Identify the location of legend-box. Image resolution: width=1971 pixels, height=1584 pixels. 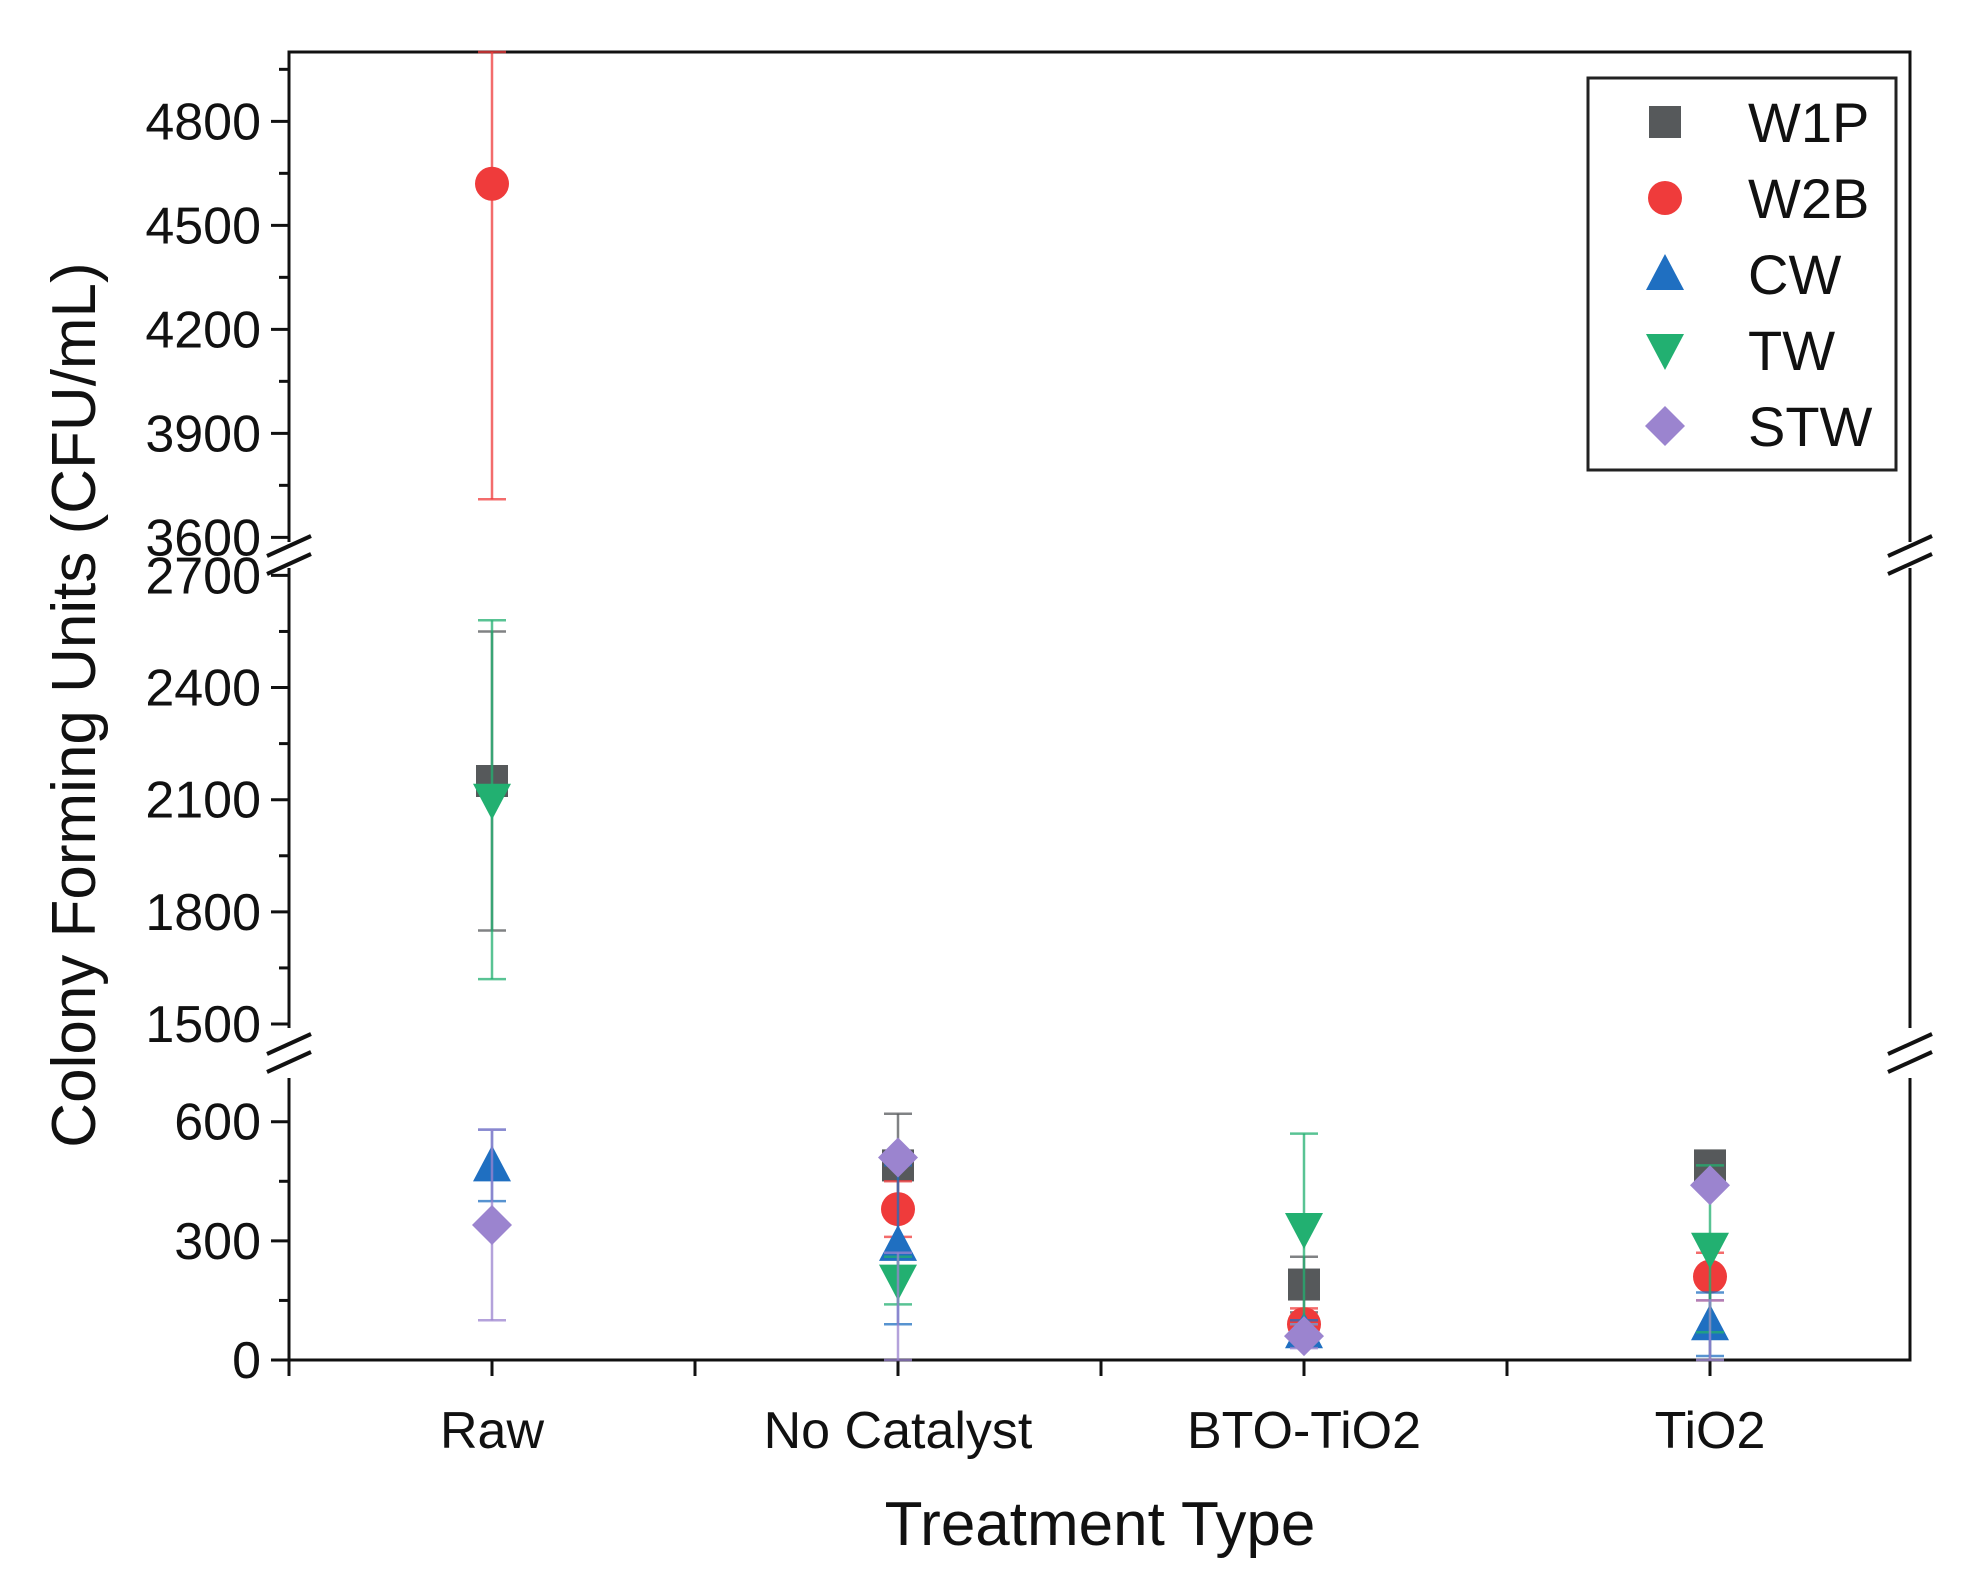
(1742, 274).